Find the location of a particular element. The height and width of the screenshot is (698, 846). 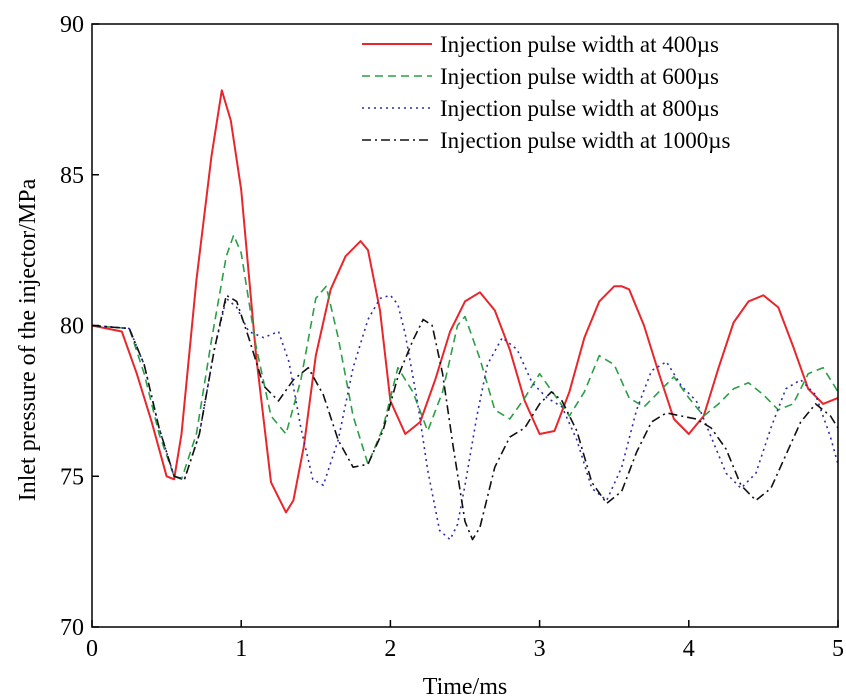

x-tick-label-5: 5 is located at coordinates (838, 649).